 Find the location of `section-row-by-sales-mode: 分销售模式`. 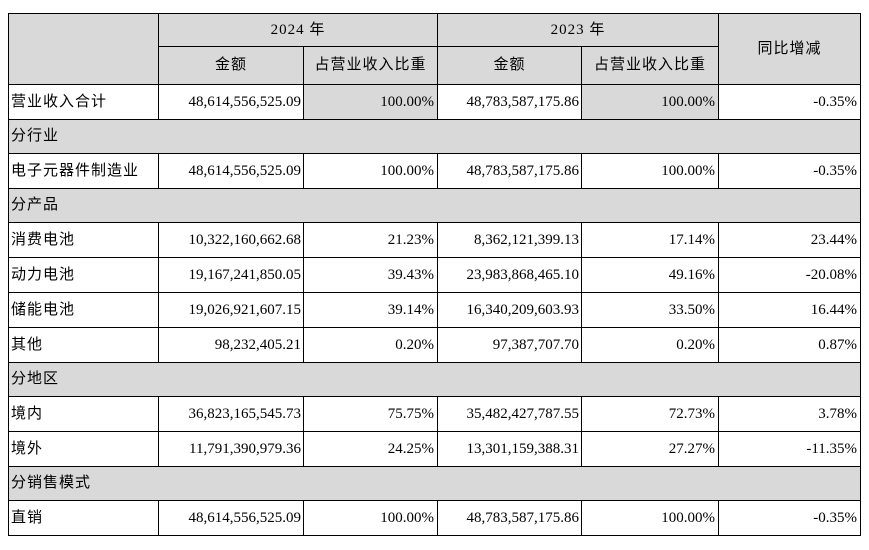

section-row-by-sales-mode: 分销售模式 is located at coordinates (434, 483).